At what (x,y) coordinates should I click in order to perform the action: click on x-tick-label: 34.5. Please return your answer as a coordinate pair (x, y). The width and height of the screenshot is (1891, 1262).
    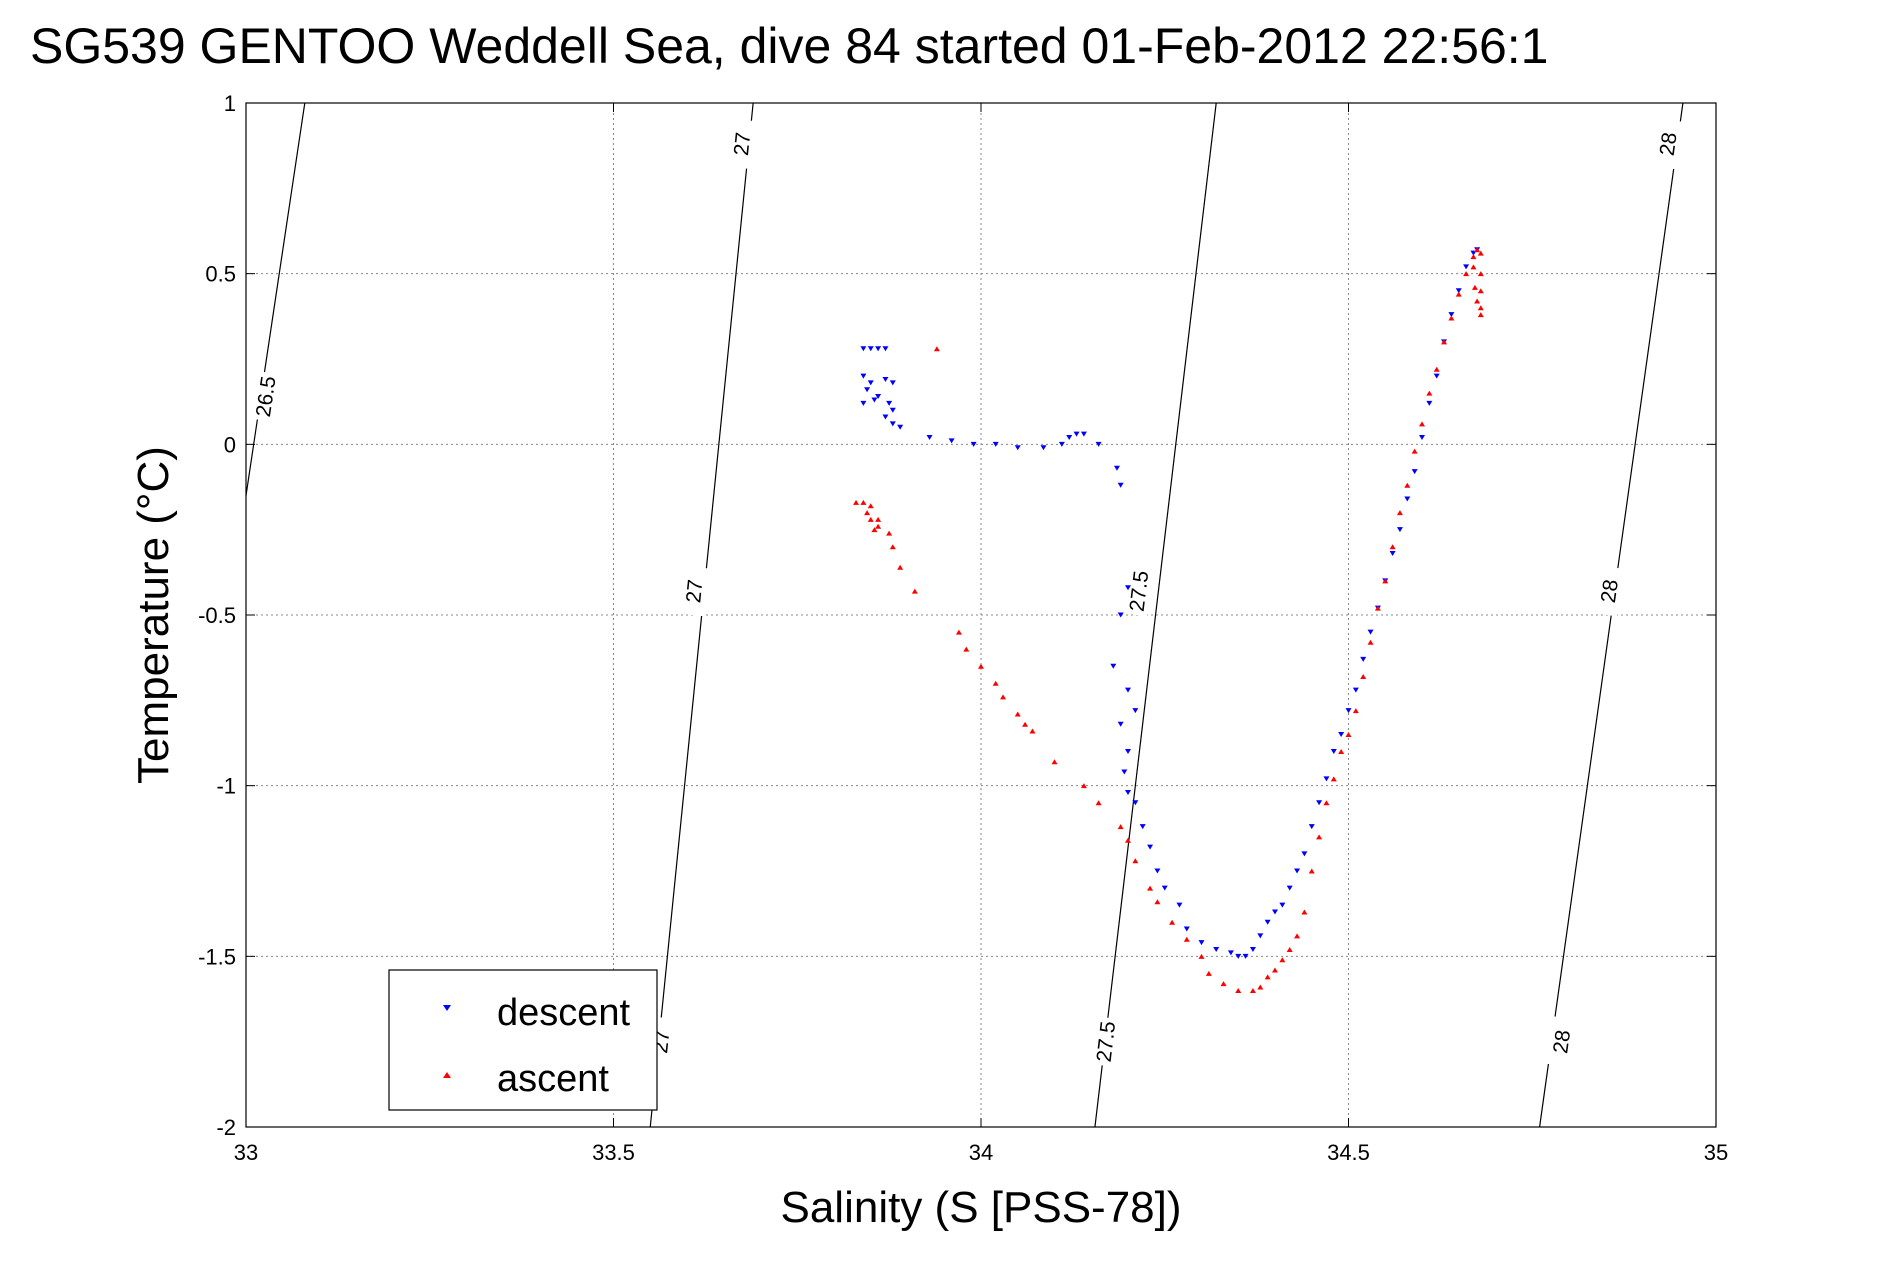
    Looking at the image, I should click on (1348, 1152).